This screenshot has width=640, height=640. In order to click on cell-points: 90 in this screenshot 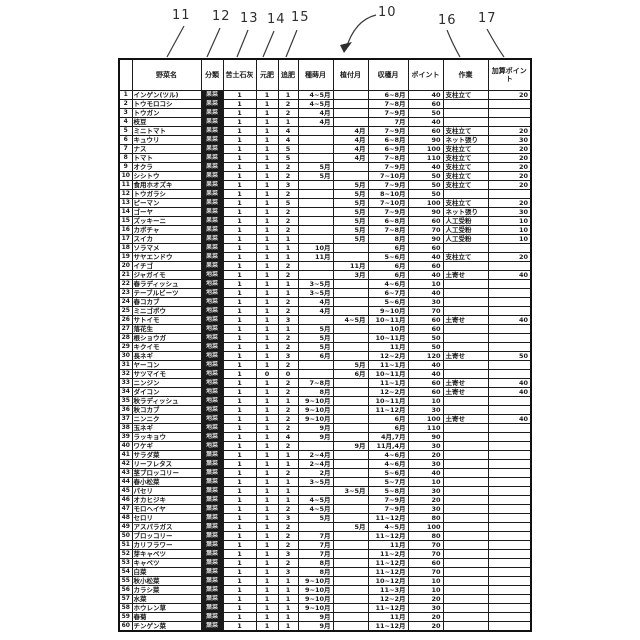, I will do `click(425, 140)`.